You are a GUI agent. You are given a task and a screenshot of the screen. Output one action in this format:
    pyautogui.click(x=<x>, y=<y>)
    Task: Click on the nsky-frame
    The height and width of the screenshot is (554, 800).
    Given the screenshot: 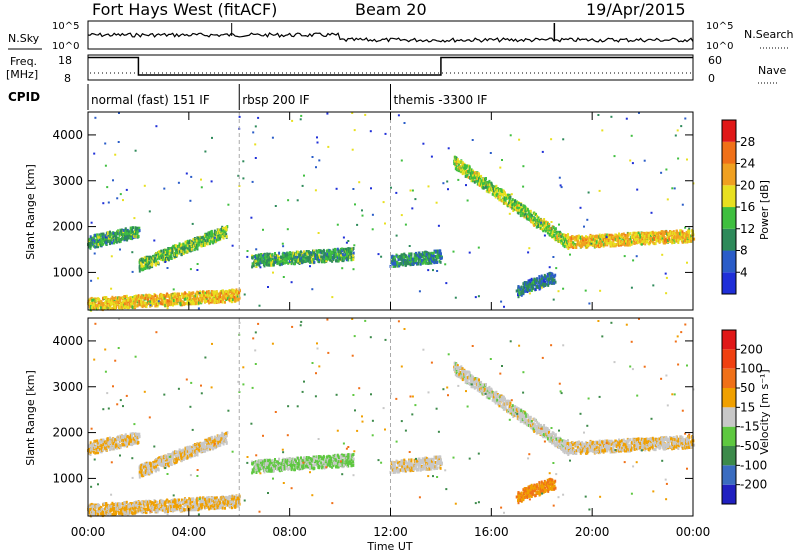 What is the action you would take?
    pyautogui.click(x=390, y=35)
    